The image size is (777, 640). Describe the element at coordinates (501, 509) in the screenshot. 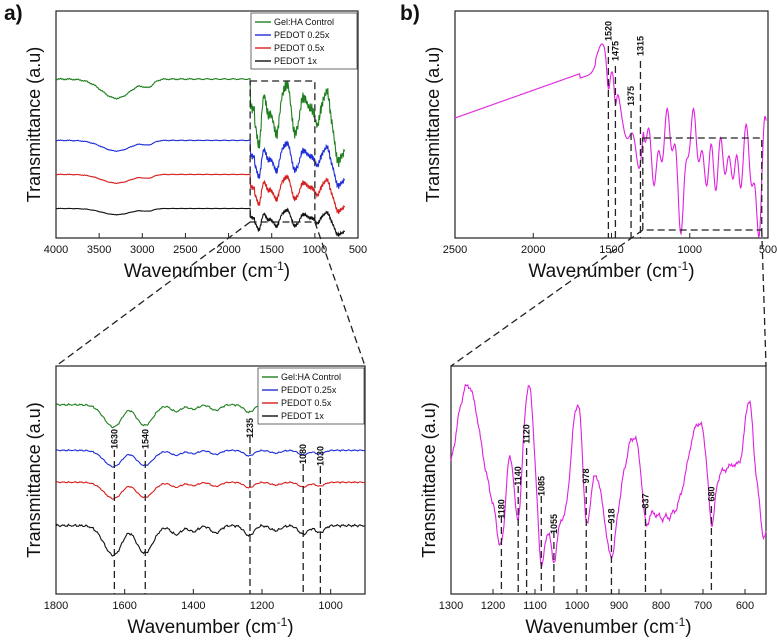

I see `peak-label: 1180` at that location.